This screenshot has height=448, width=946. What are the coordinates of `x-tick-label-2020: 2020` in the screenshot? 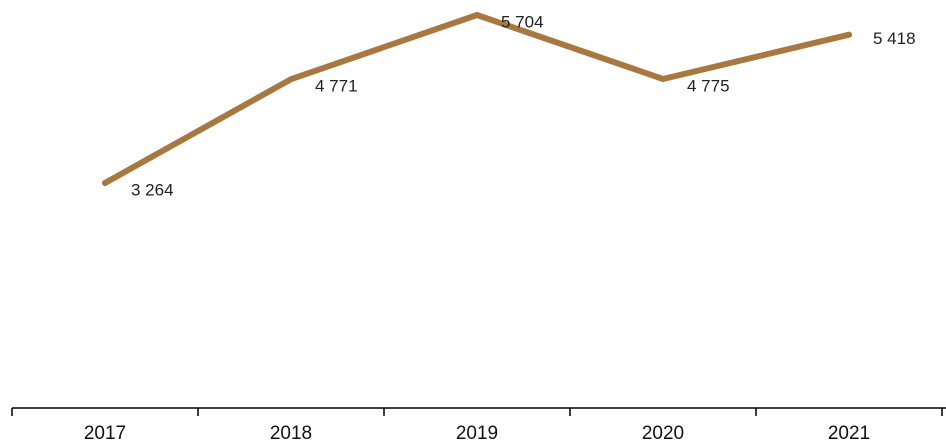 It's located at (663, 433).